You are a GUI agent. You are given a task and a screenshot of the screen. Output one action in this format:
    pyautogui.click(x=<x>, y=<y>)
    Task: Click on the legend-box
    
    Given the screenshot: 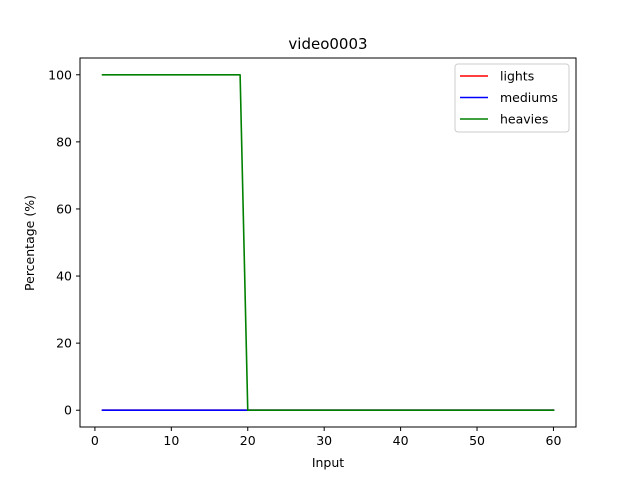 What is the action you would take?
    pyautogui.click(x=512, y=98)
    